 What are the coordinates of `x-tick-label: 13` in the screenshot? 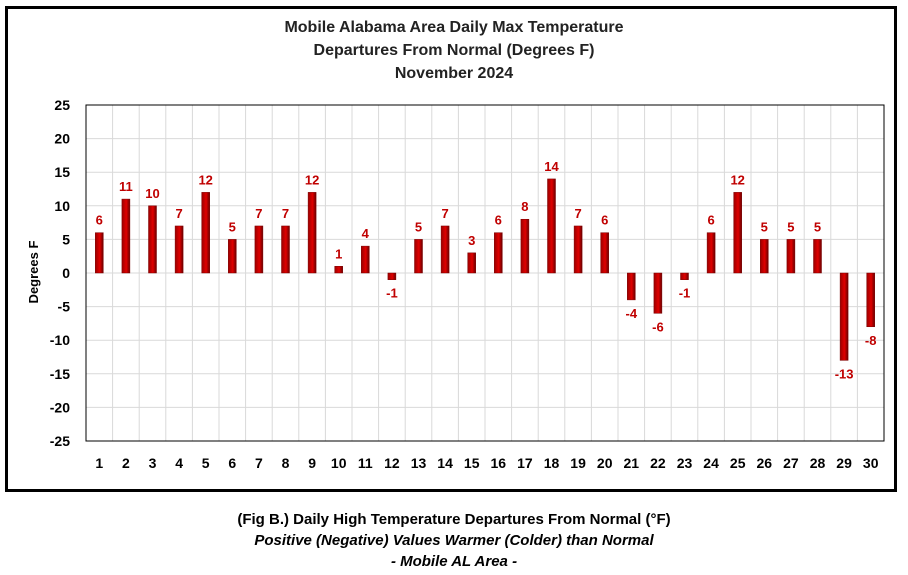 It's located at (419, 463).